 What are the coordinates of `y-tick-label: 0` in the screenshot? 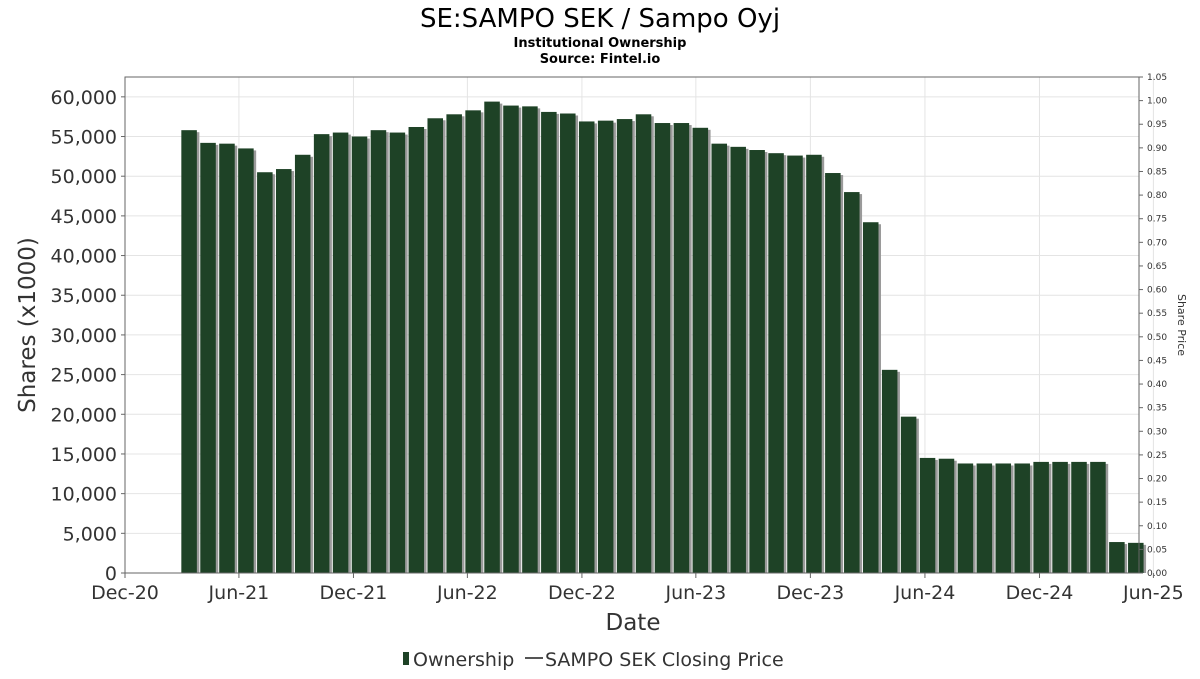 It's located at (111, 574).